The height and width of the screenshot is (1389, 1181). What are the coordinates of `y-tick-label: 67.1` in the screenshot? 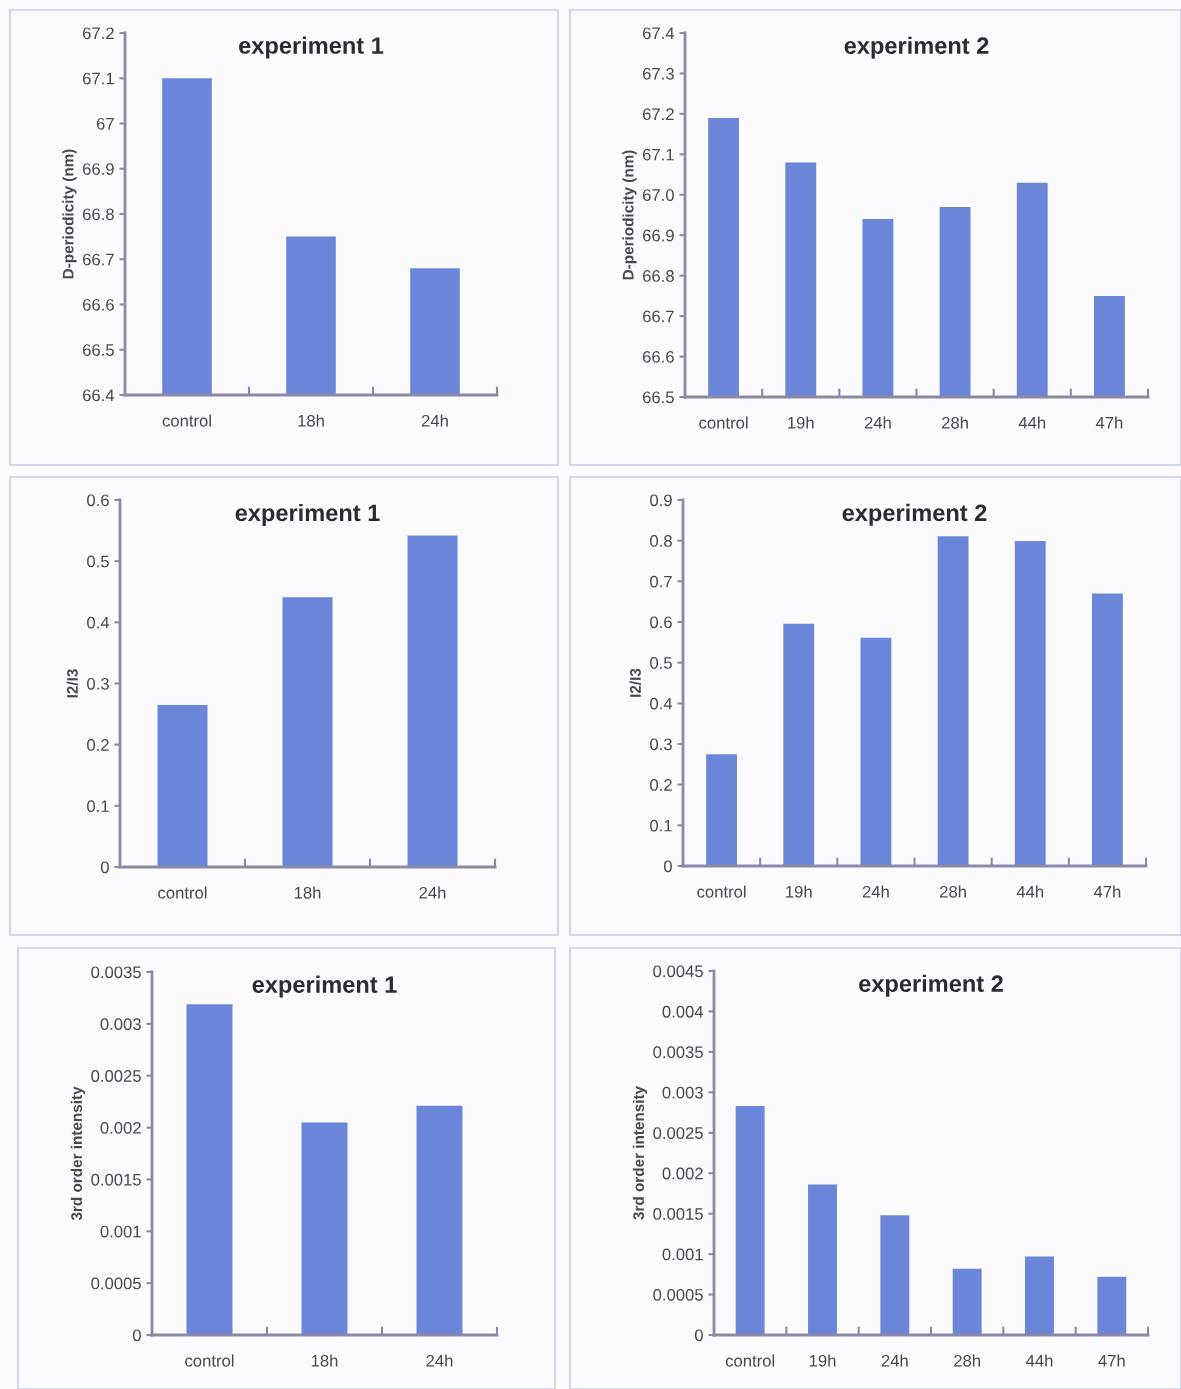 It's located at (98, 78).